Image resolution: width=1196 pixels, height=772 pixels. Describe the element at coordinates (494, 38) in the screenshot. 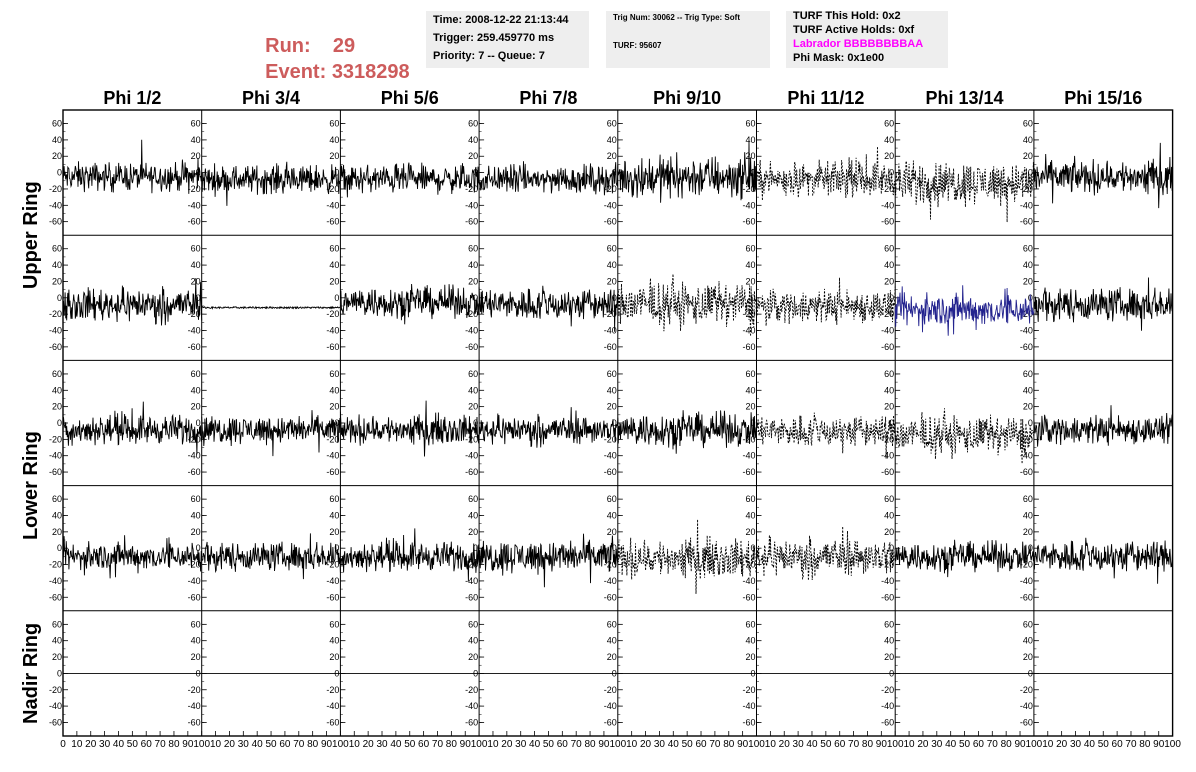

I see `trigger-time: Trigger: 259.459770 ms` at that location.